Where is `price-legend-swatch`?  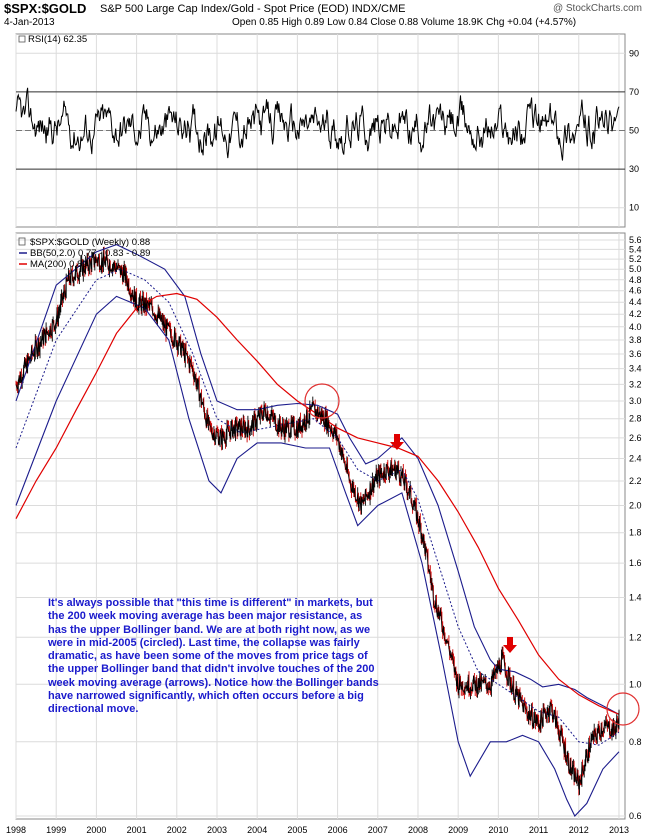 price-legend-swatch is located at coordinates (22, 241).